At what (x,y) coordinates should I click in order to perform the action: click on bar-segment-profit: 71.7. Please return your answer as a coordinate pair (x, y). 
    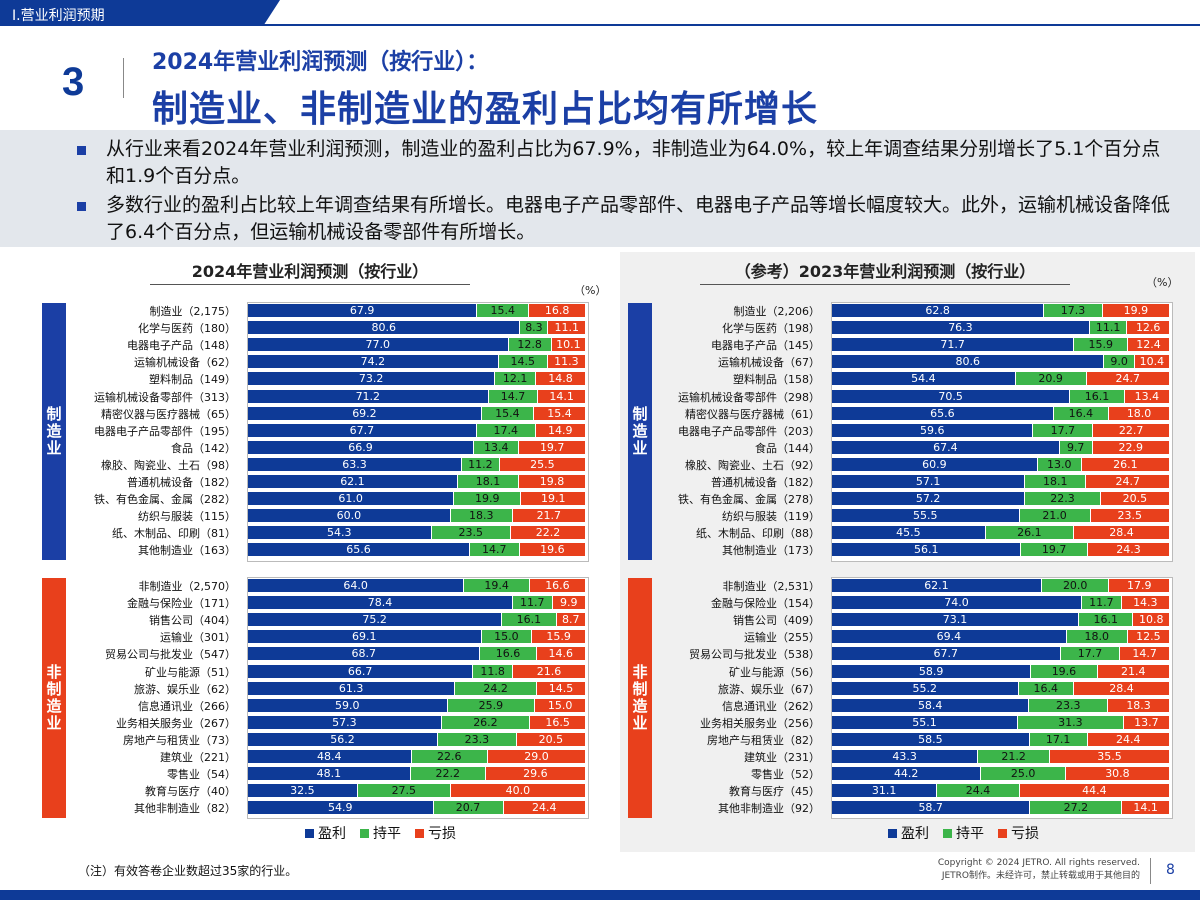
    Looking at the image, I should click on (953, 345).